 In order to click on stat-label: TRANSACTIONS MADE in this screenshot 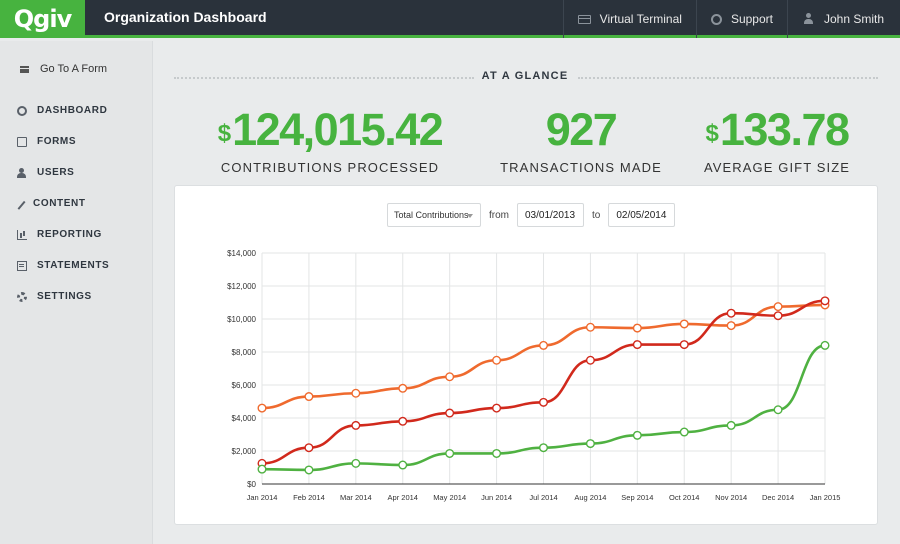, I will do `click(581, 167)`.